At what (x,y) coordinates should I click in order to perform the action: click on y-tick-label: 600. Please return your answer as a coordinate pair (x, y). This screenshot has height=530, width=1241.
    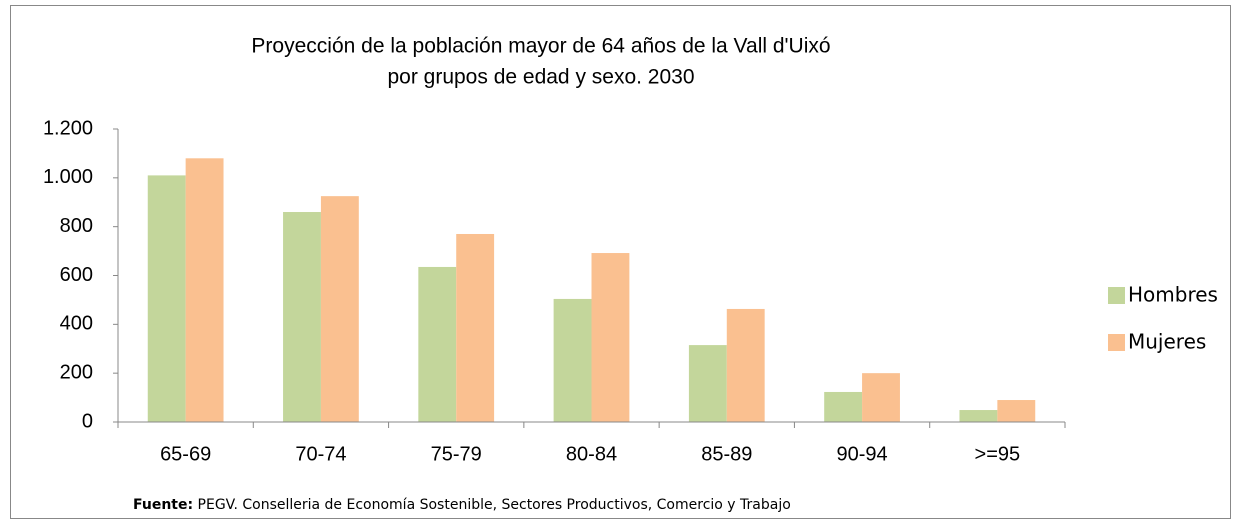
    Looking at the image, I should click on (76, 275).